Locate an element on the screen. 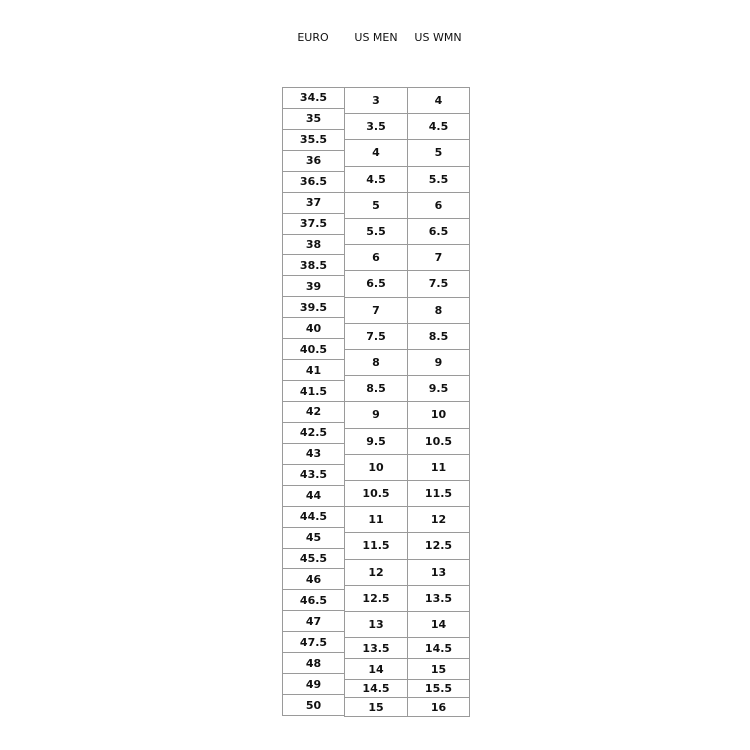 The image size is (750, 750). us-wmn-size-cell: 5 is located at coordinates (438, 153).